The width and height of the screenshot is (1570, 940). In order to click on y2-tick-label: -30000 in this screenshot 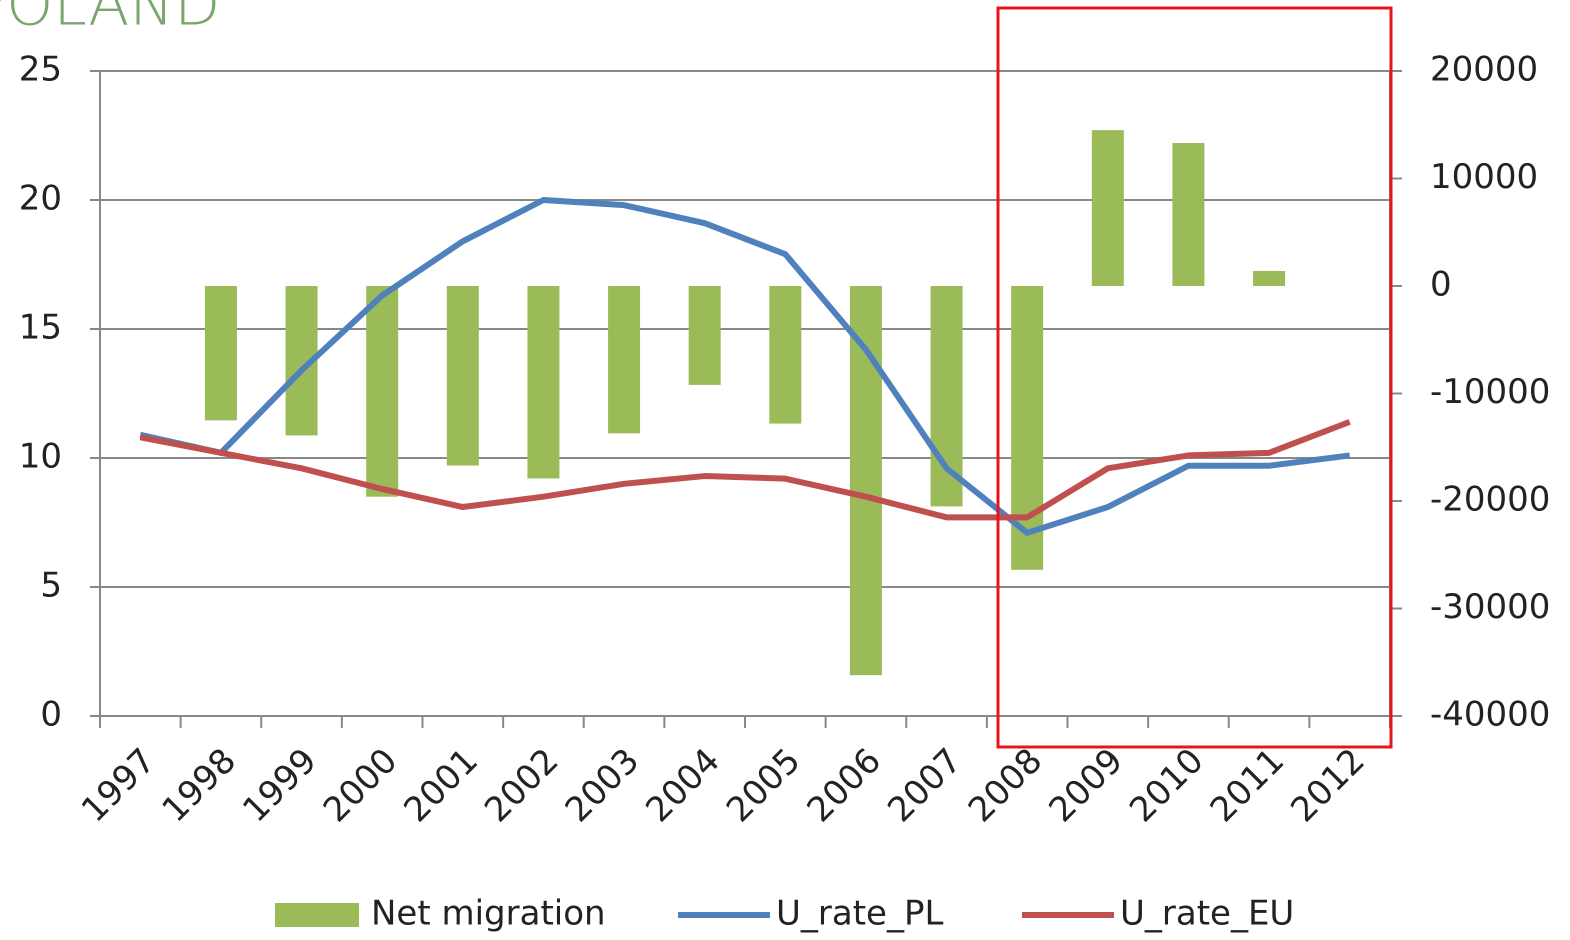, I will do `click(1490, 607)`.